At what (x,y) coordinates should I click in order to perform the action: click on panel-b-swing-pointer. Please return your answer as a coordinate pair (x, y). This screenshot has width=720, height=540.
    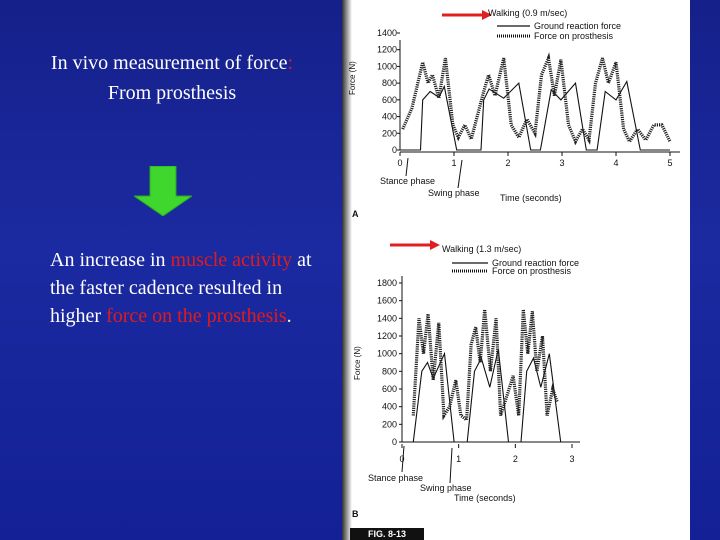
    Looking at the image, I should click on (451, 465).